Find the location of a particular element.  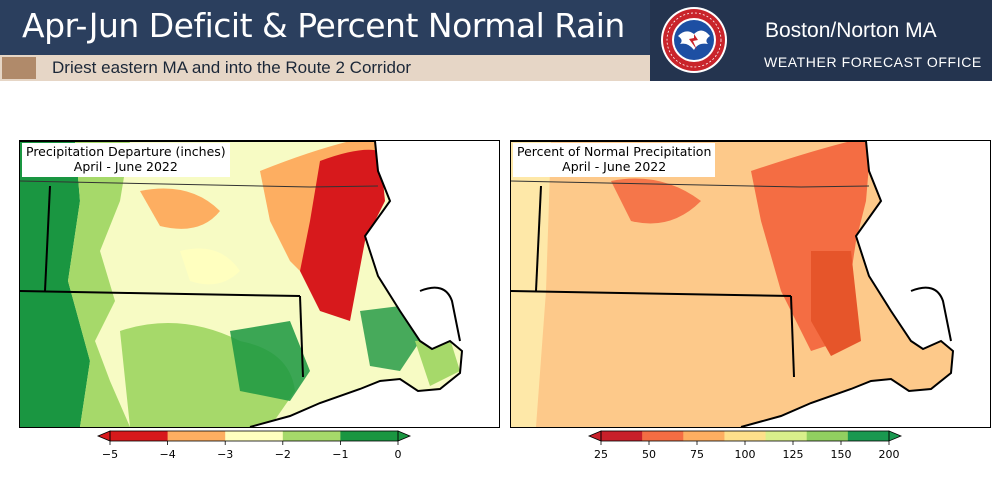

percent-normal-colorbar-tick-label: 75 is located at coordinates (697, 454).